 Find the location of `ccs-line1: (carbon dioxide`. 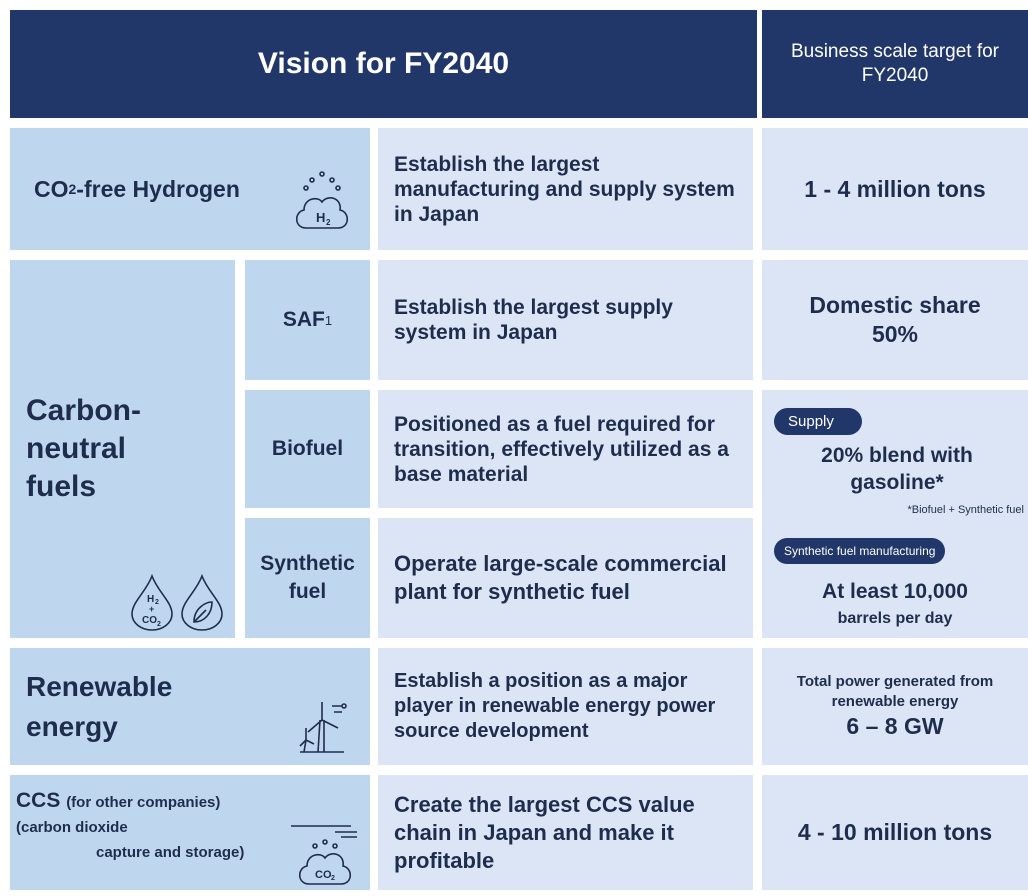

ccs-line1: (carbon dioxide is located at coordinates (72, 827).